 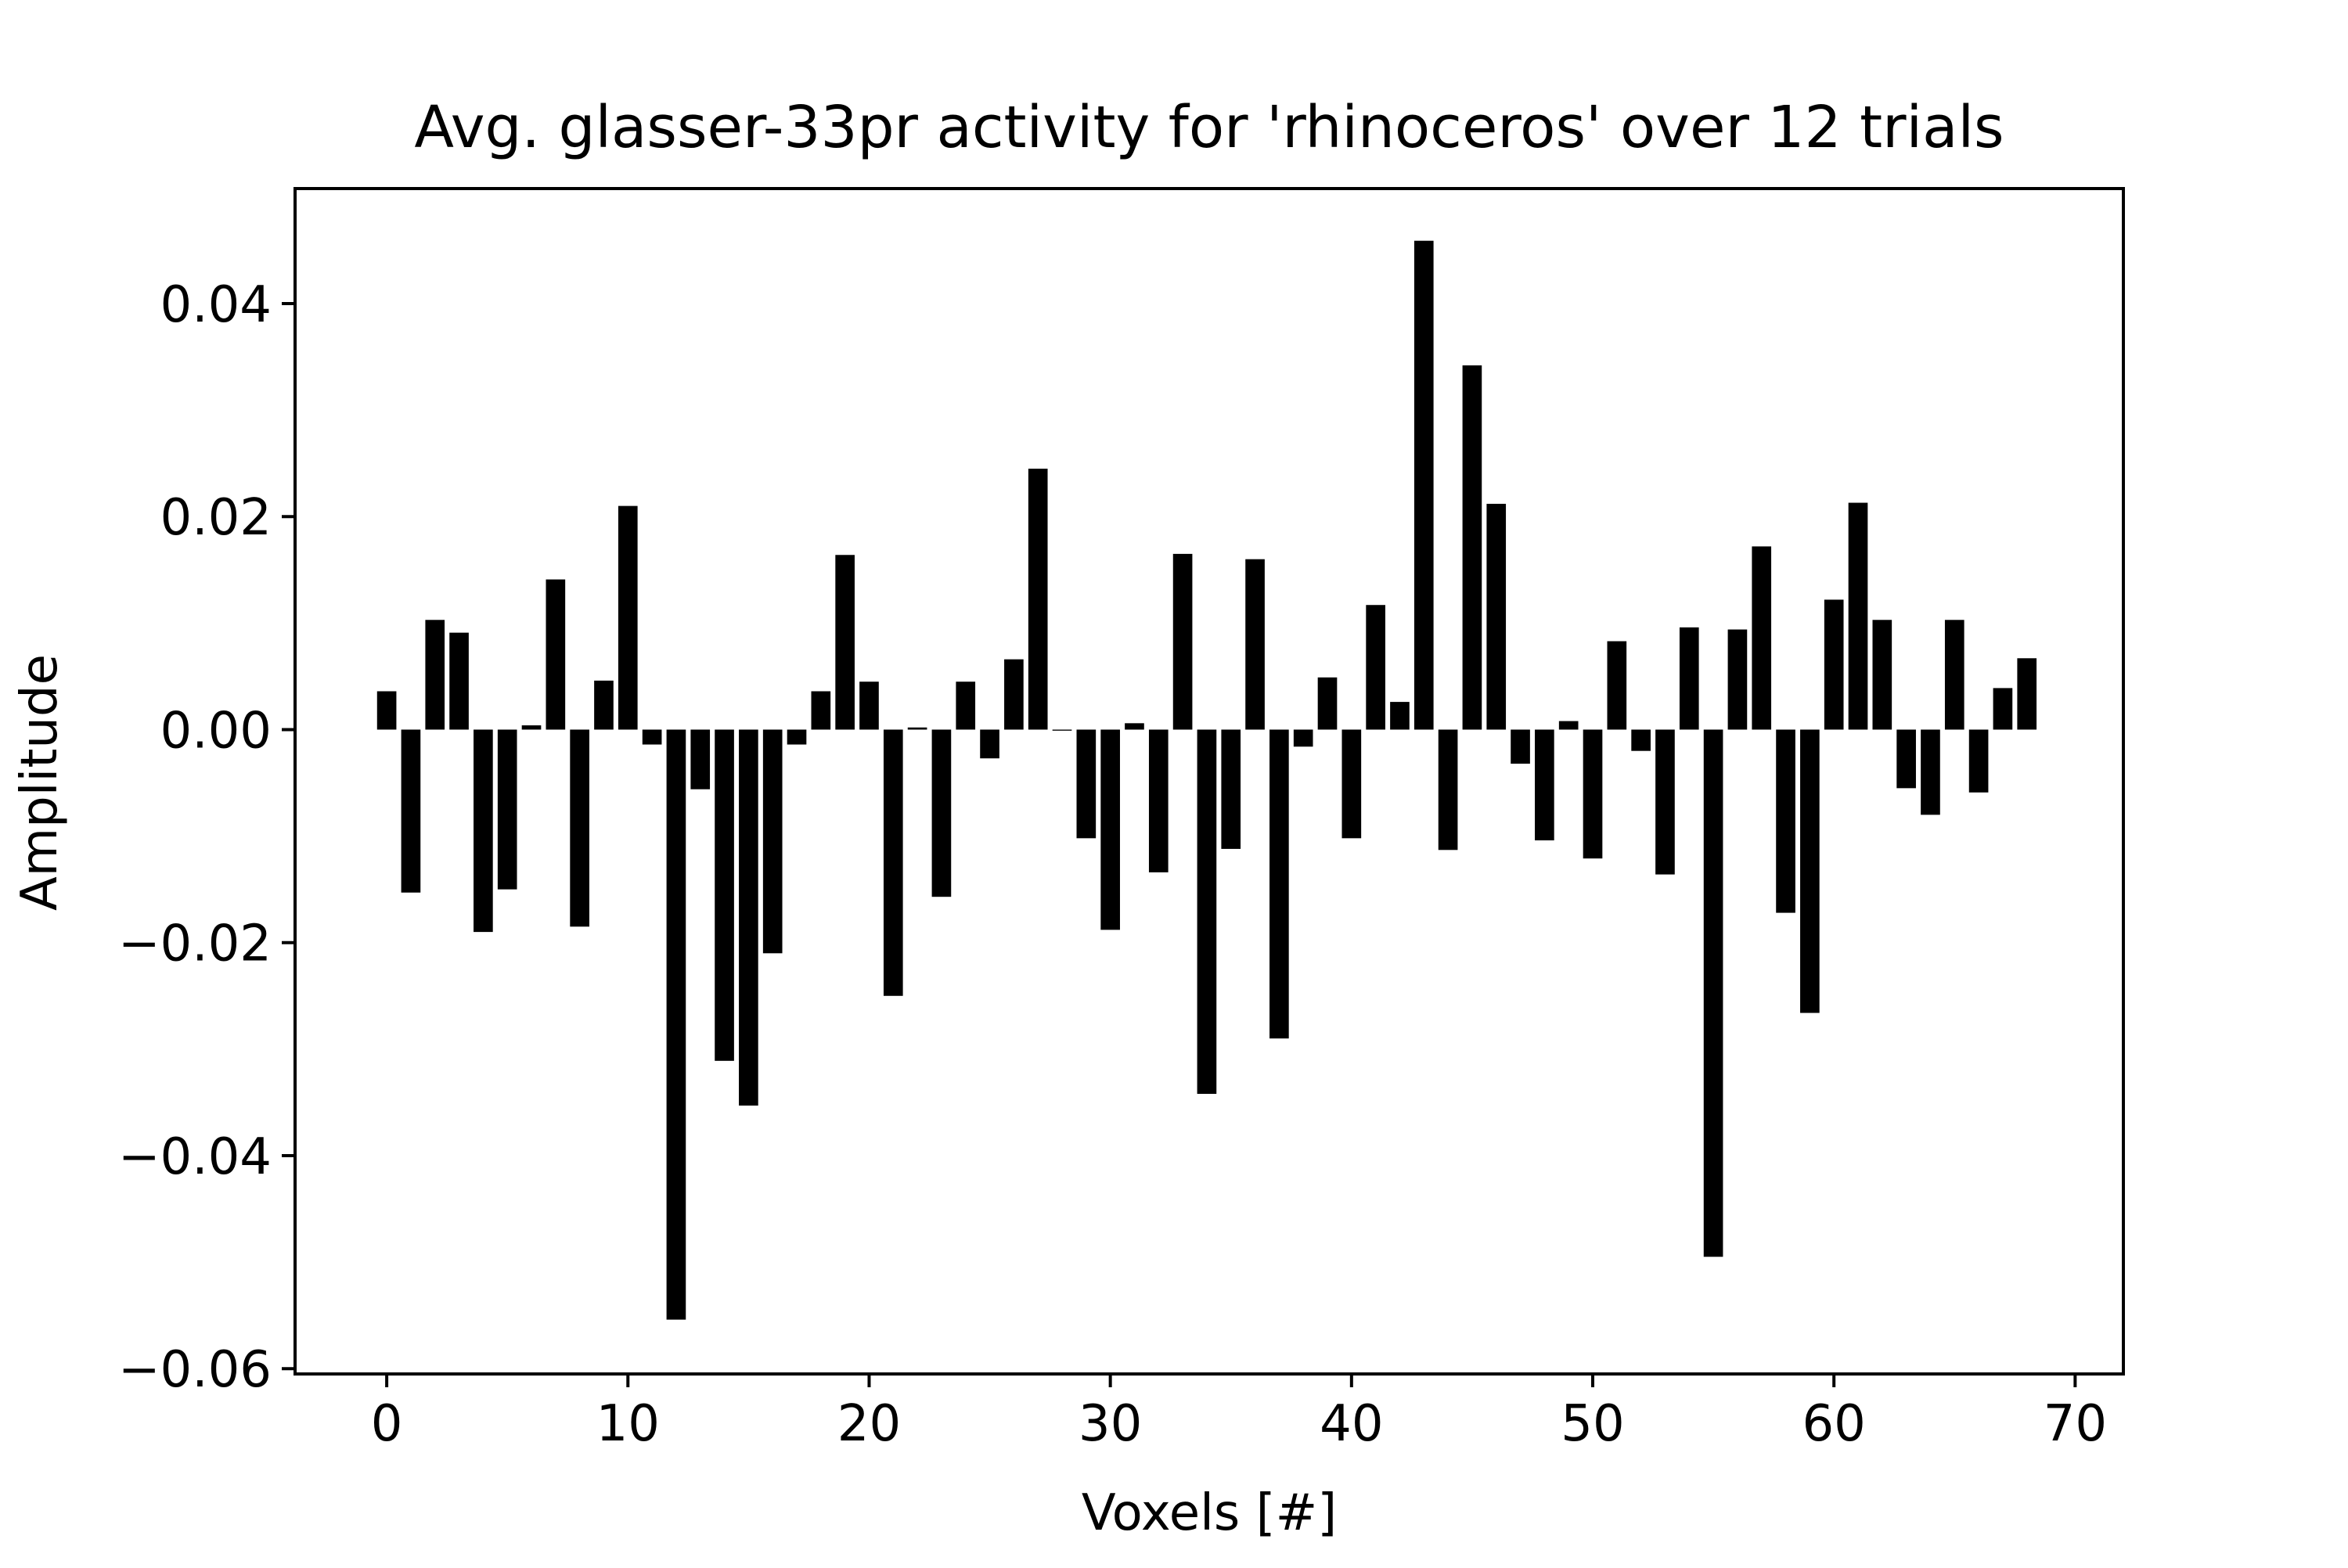 I want to click on x-tick-label: 70, so click(x=2075, y=1424).